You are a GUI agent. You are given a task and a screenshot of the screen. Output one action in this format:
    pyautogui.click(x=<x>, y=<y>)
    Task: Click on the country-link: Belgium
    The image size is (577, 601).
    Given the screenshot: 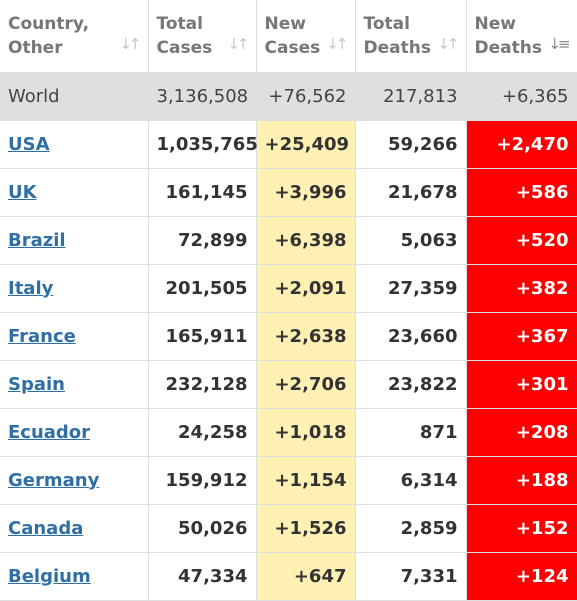 What is the action you would take?
    pyautogui.click(x=49, y=576)
    